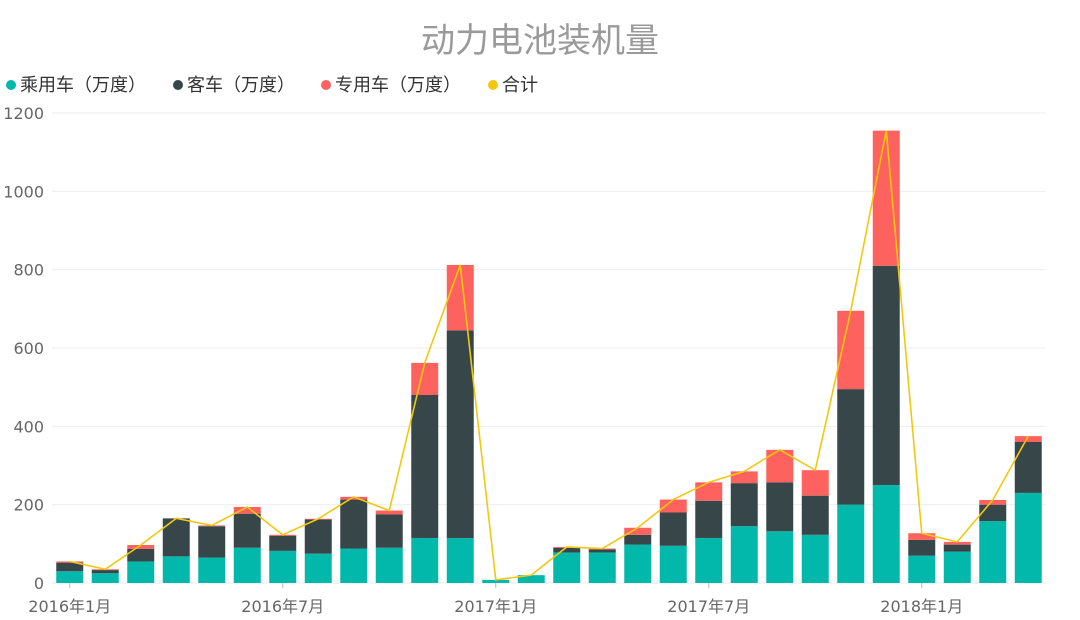  Describe the element at coordinates (540, 41) in the screenshot. I see `chart-title: 动力电池装机量` at that location.